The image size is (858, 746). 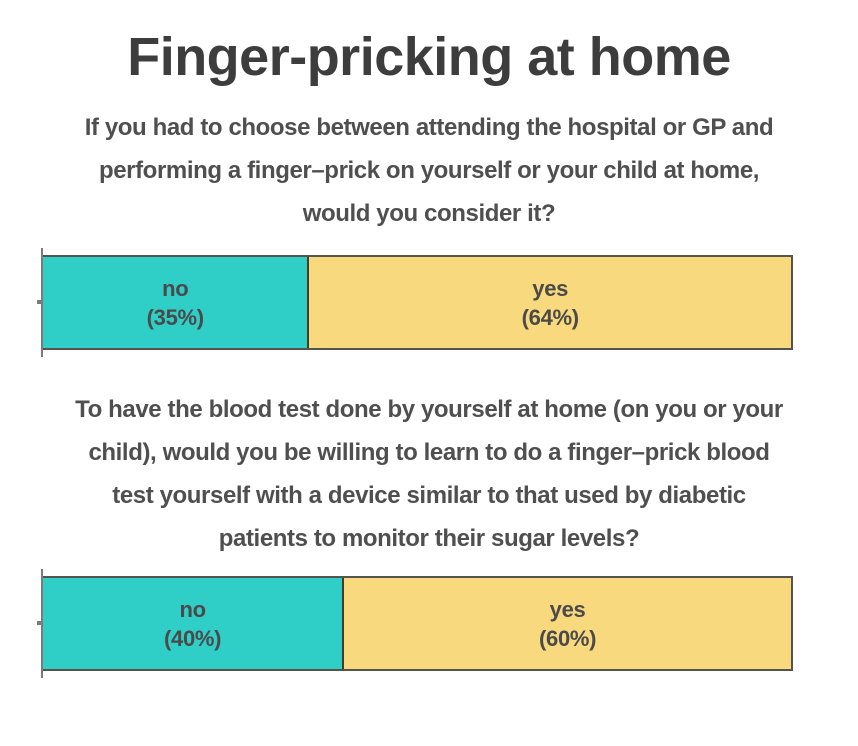 I want to click on stacked-bar-chart-2: no (40%) yes (60%), so click(x=415, y=623).